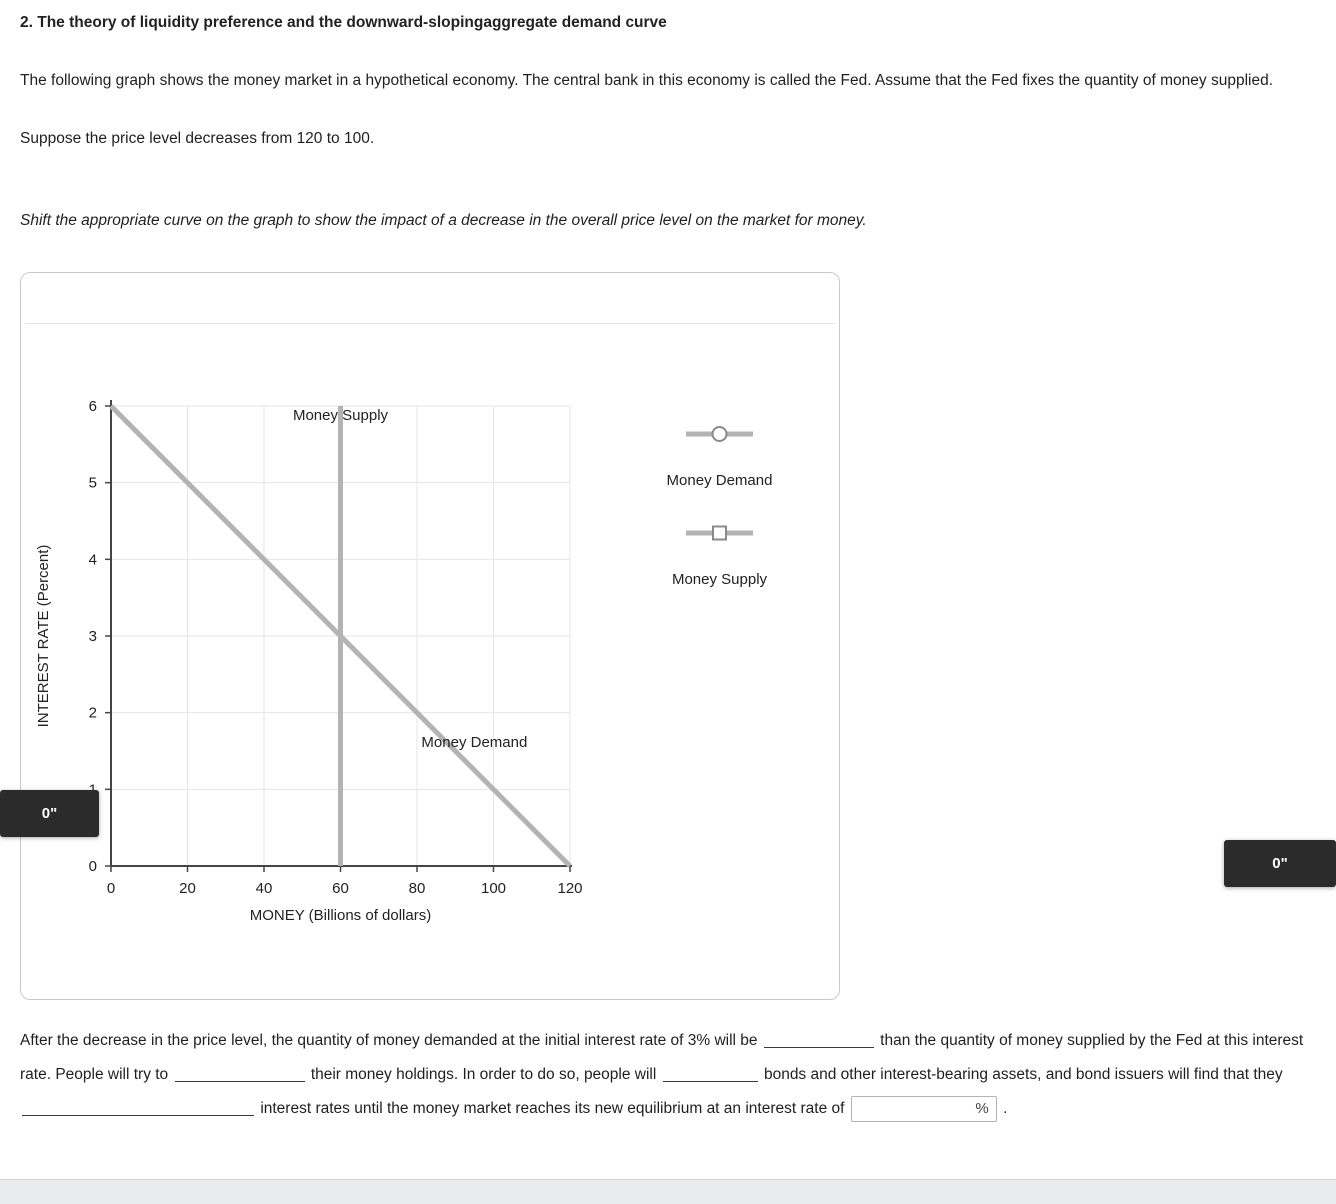  I want to click on blank-interest-rates, so click(138, 1108).